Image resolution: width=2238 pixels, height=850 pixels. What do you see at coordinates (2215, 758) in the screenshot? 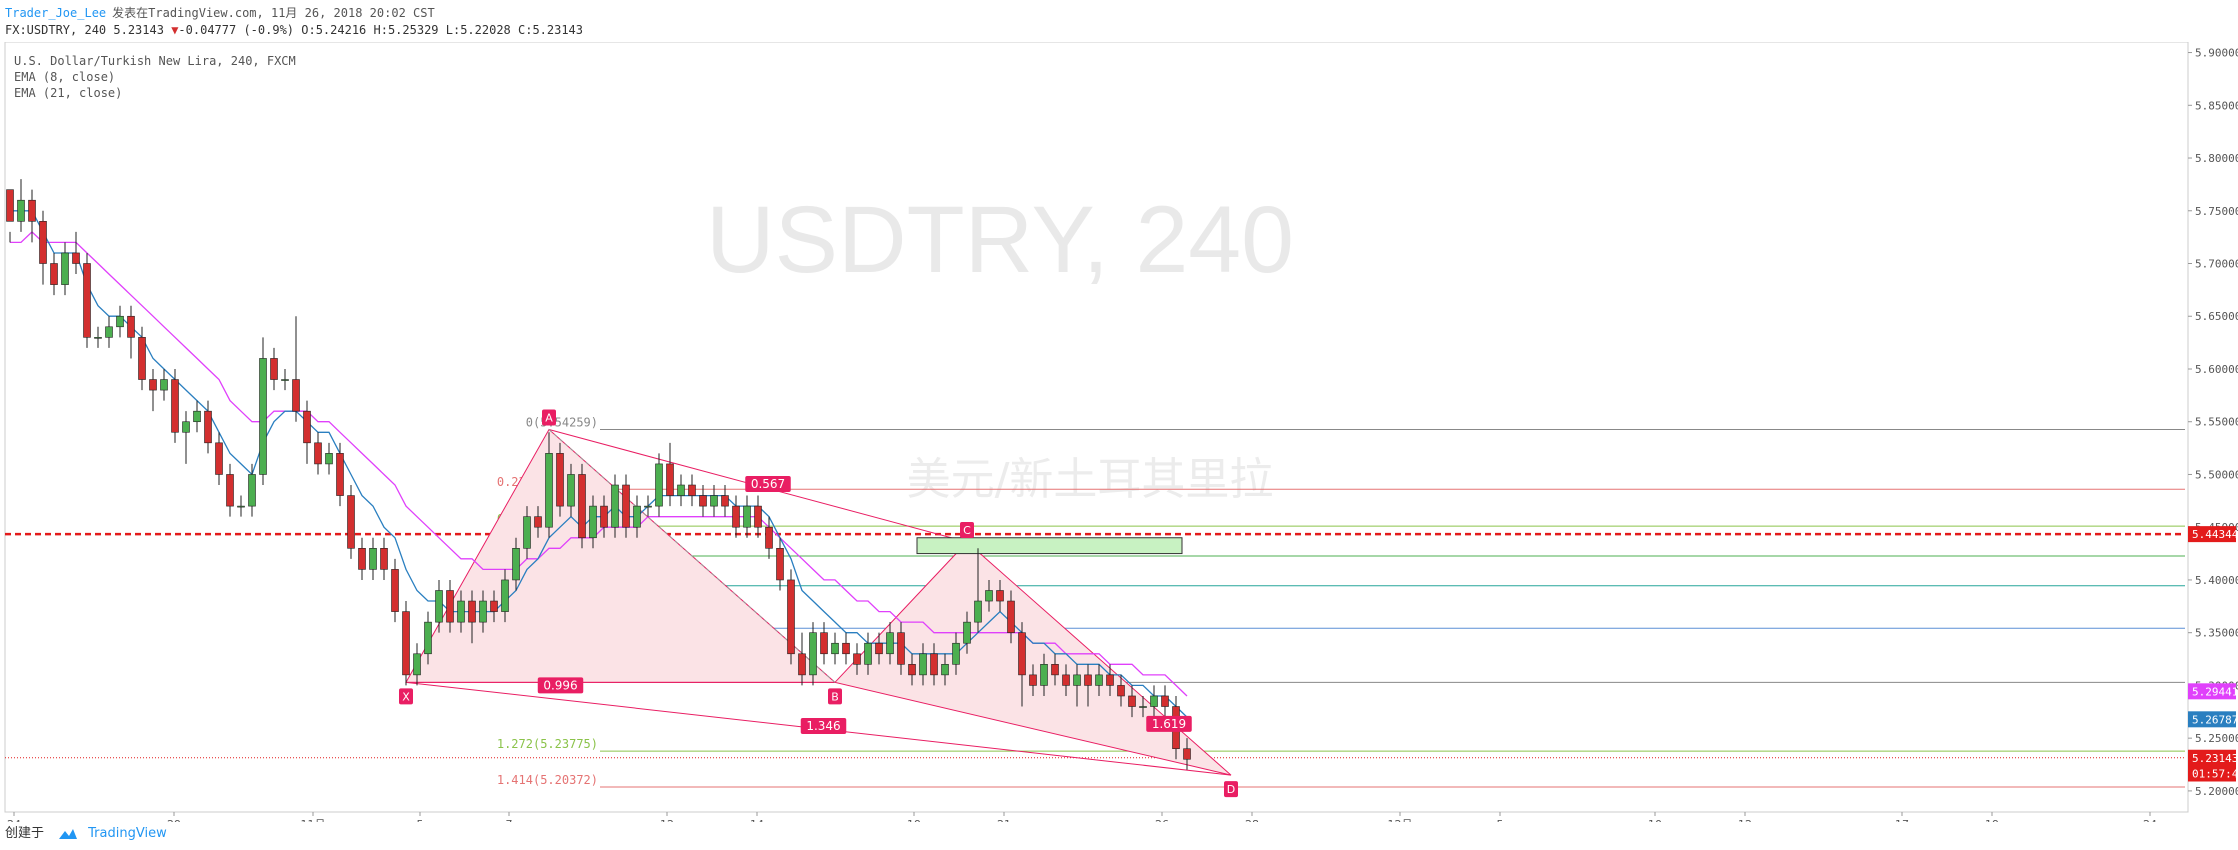
I see `price-badge: 5.23143` at bounding box center [2215, 758].